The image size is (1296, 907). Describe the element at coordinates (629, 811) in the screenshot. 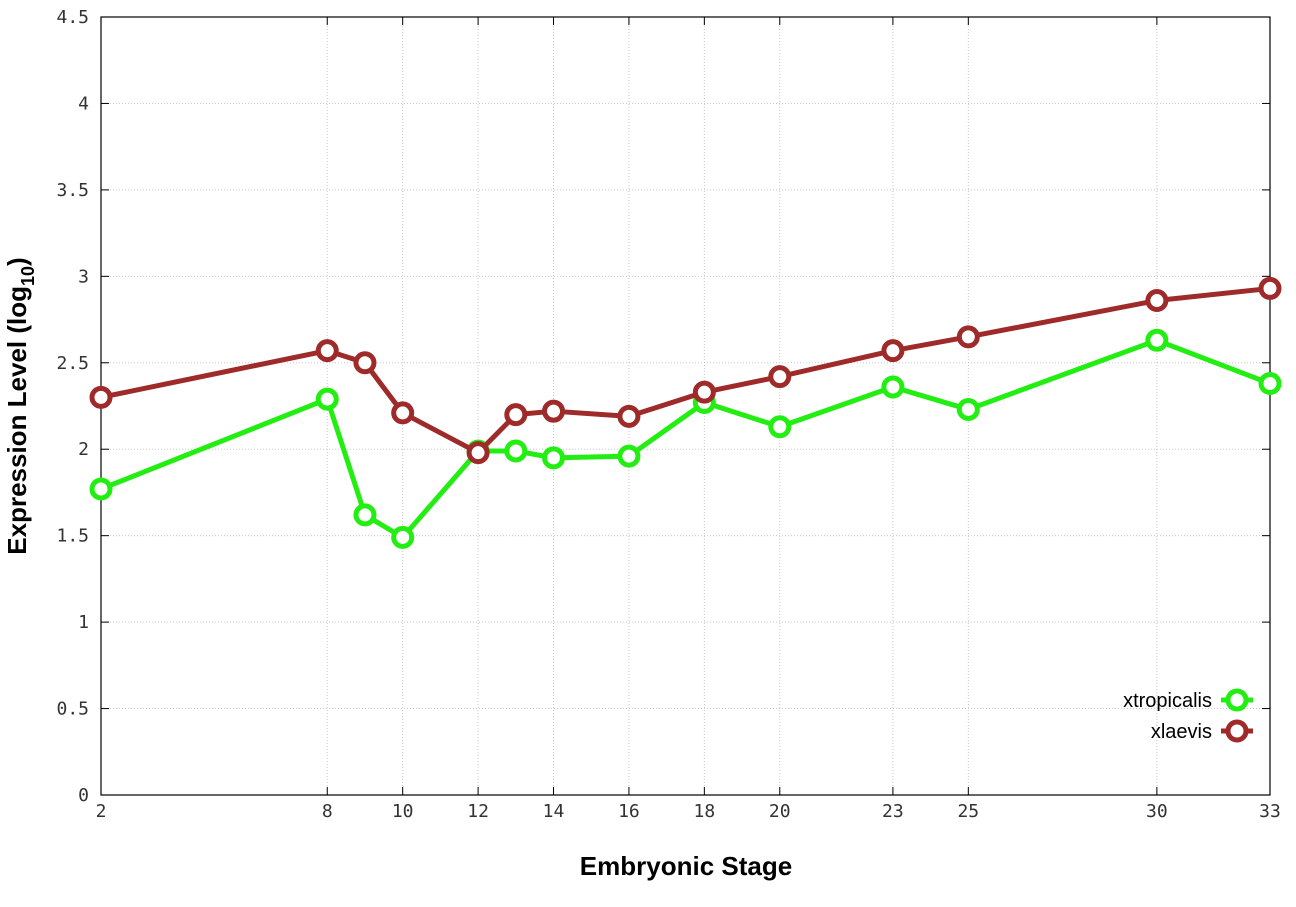

I see `x-tick-label: 16` at that location.